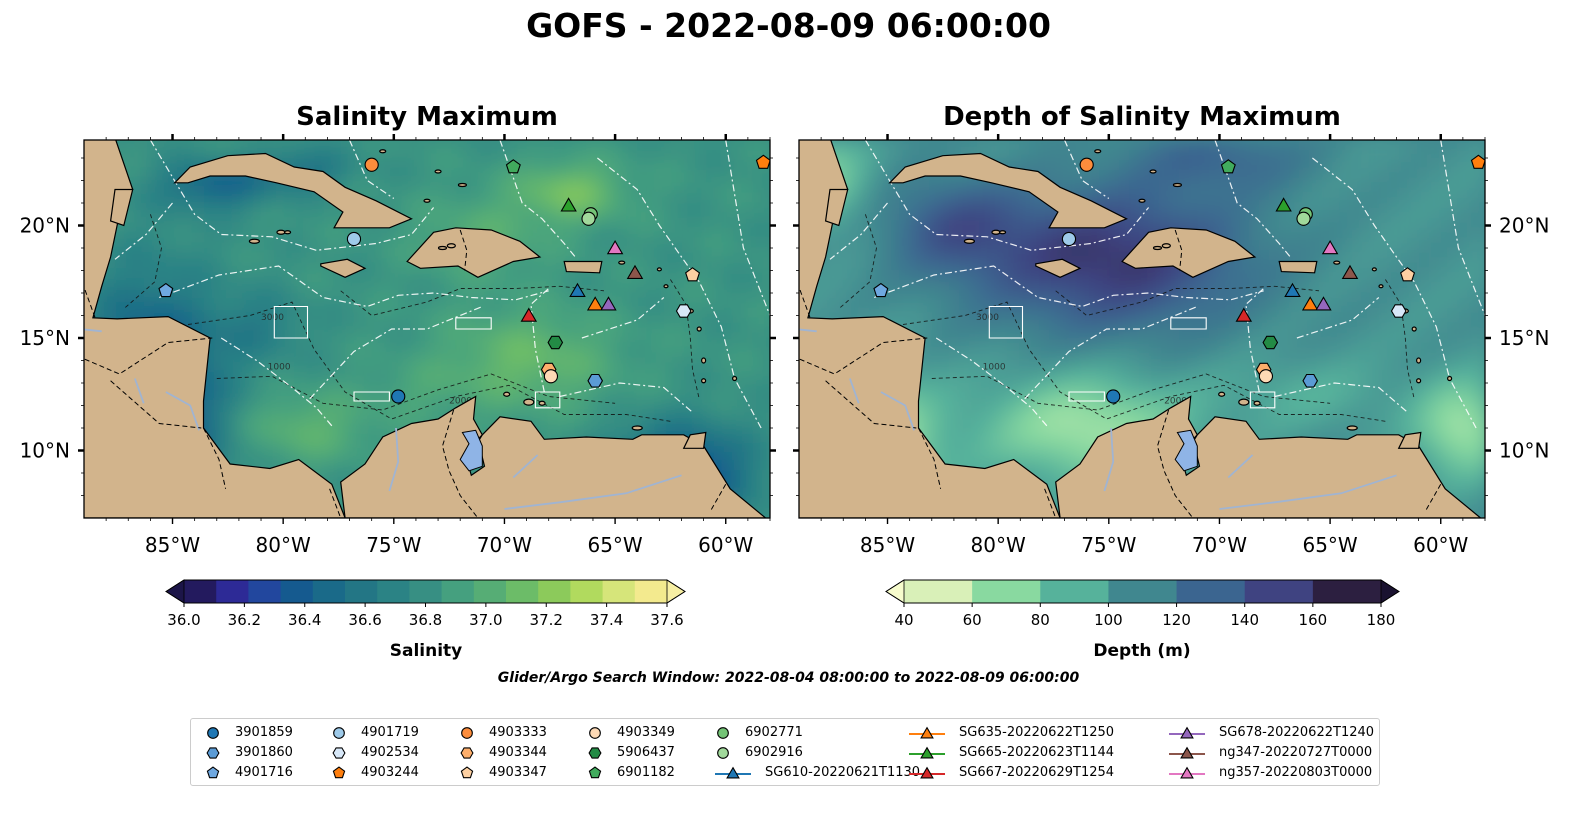 The width and height of the screenshot is (1577, 827). Describe the element at coordinates (1132, 357) in the screenshot. I see `mpa-outlines` at that location.